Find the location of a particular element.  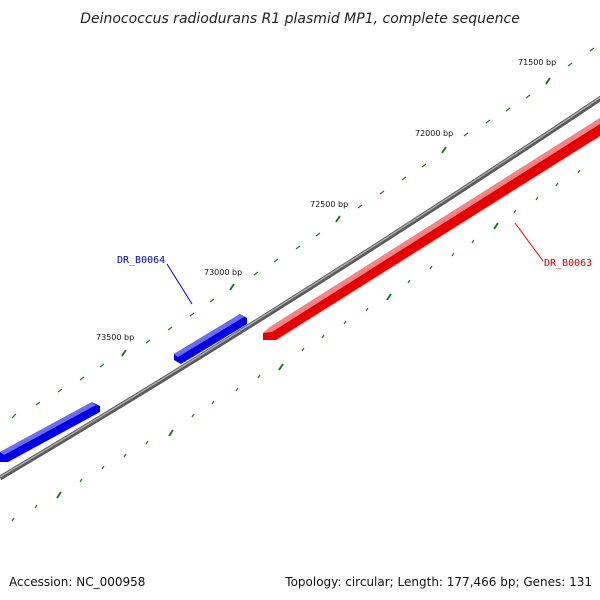

accession-text: Accession: NC_000958 is located at coordinates (77, 582).